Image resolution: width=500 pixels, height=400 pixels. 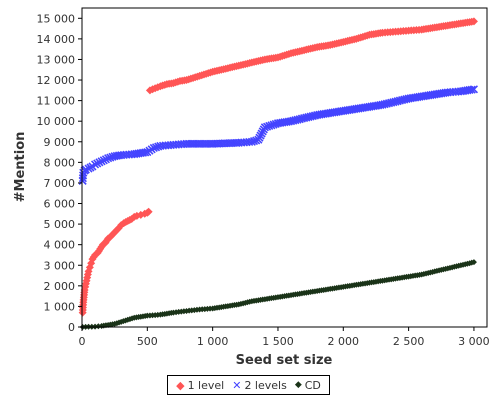 I want to click on point-cd, so click(x=473, y=262).